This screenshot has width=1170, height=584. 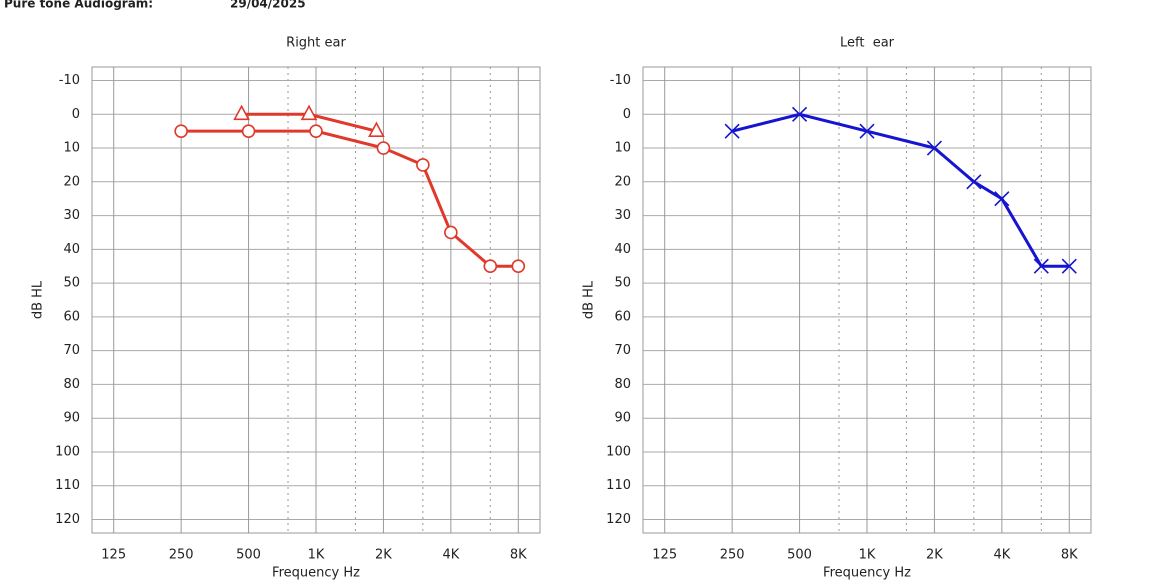 What do you see at coordinates (78, 5) in the screenshot?
I see `header-title: Pure tone Audiogram:` at bounding box center [78, 5].